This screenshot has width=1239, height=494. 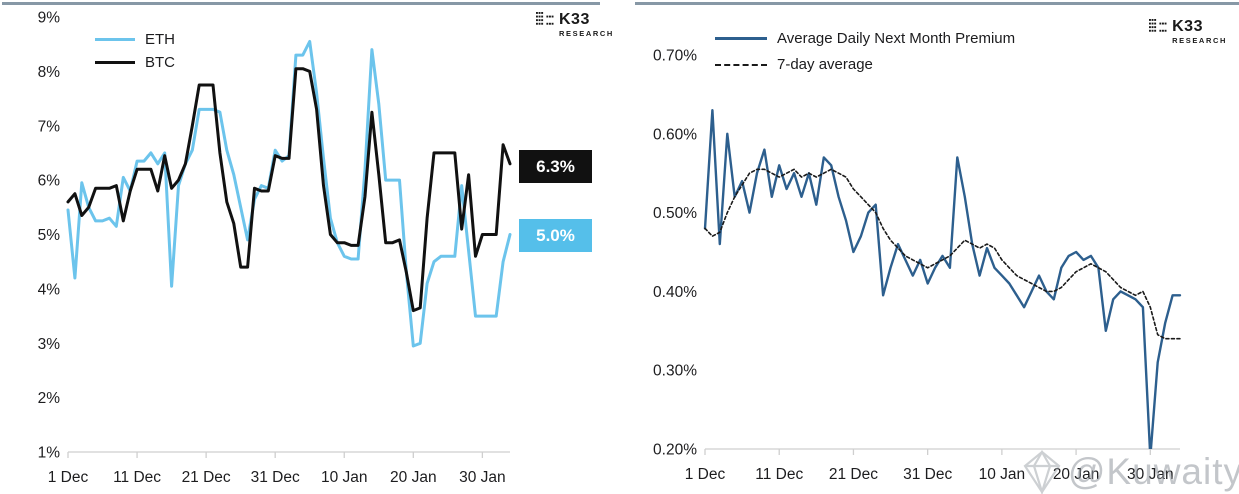 What do you see at coordinates (675, 213) in the screenshot?
I see `y-tick-label: 0.50%` at bounding box center [675, 213].